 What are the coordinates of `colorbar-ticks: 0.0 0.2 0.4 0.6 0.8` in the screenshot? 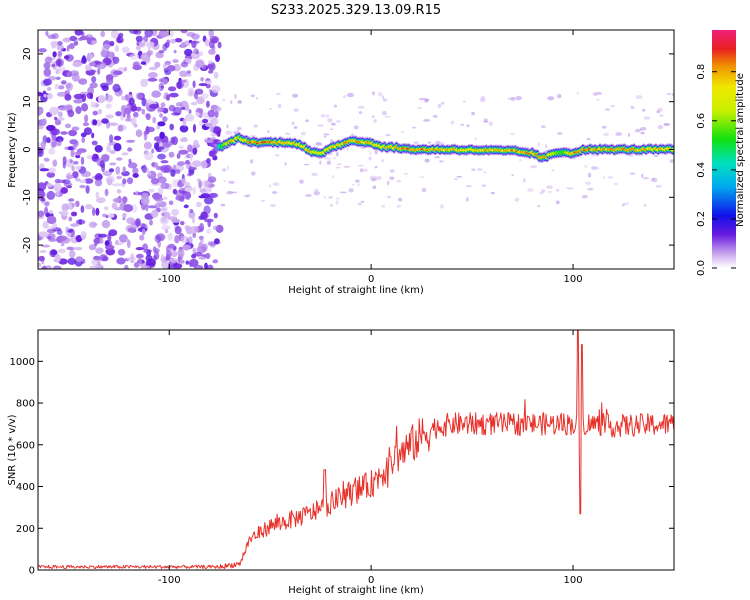 It's located at (716, 170).